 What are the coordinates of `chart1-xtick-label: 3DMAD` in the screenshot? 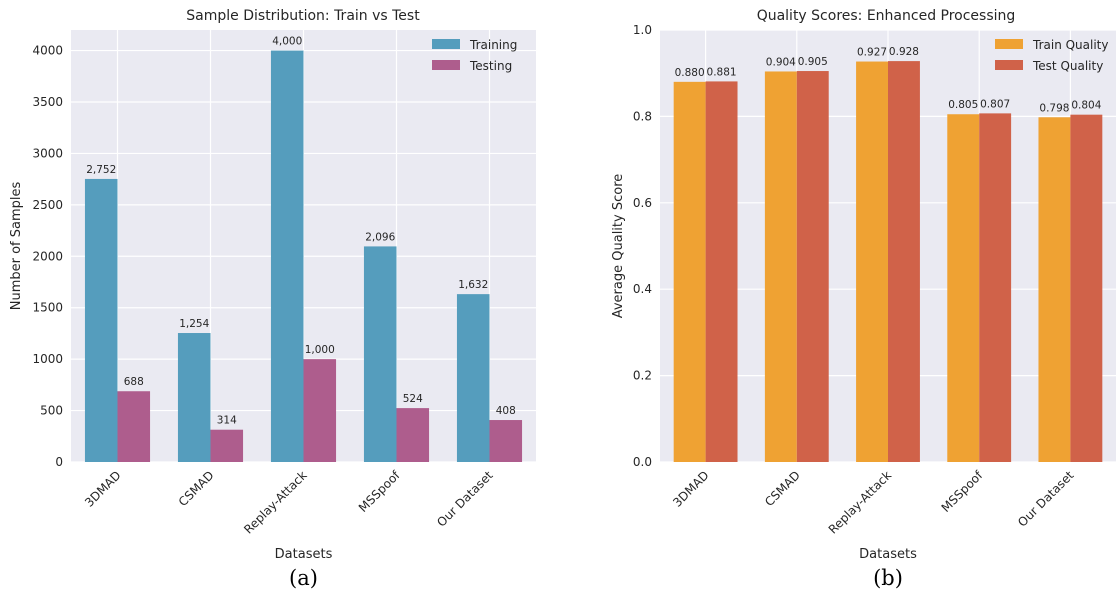 It's located at (102, 488).